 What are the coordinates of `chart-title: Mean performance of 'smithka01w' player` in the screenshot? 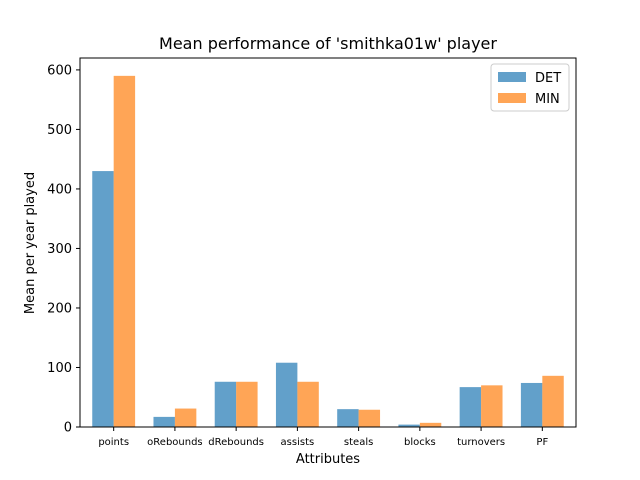 It's located at (328, 43).